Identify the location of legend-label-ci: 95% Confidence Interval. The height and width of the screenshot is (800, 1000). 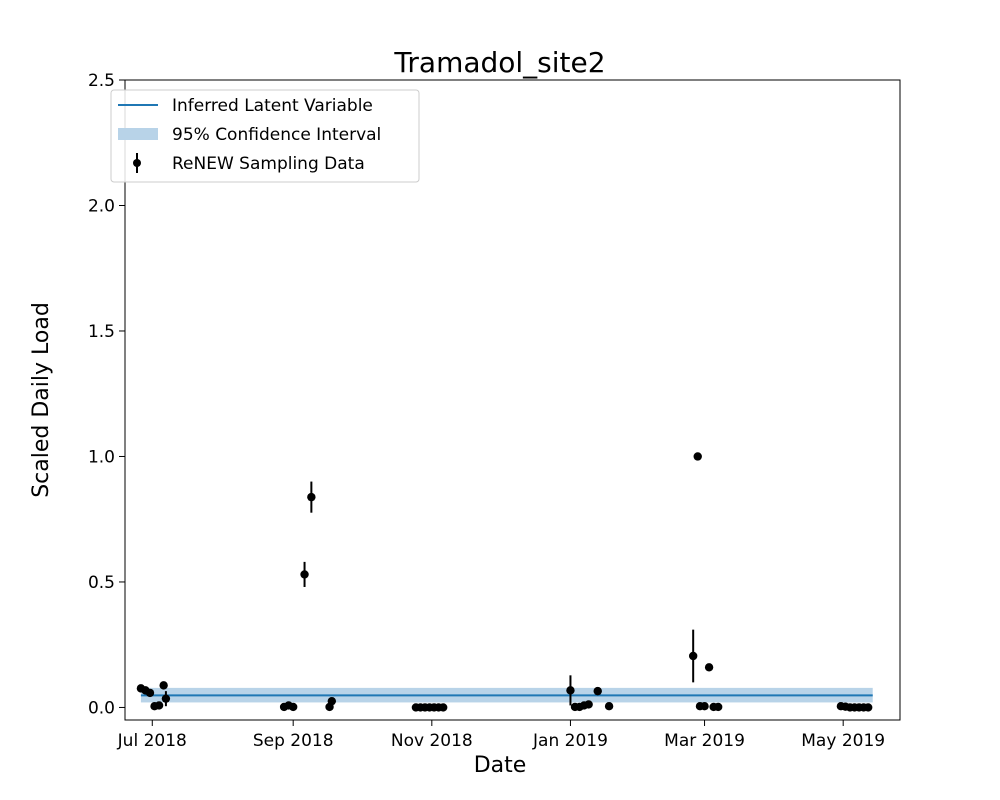
(276, 135).